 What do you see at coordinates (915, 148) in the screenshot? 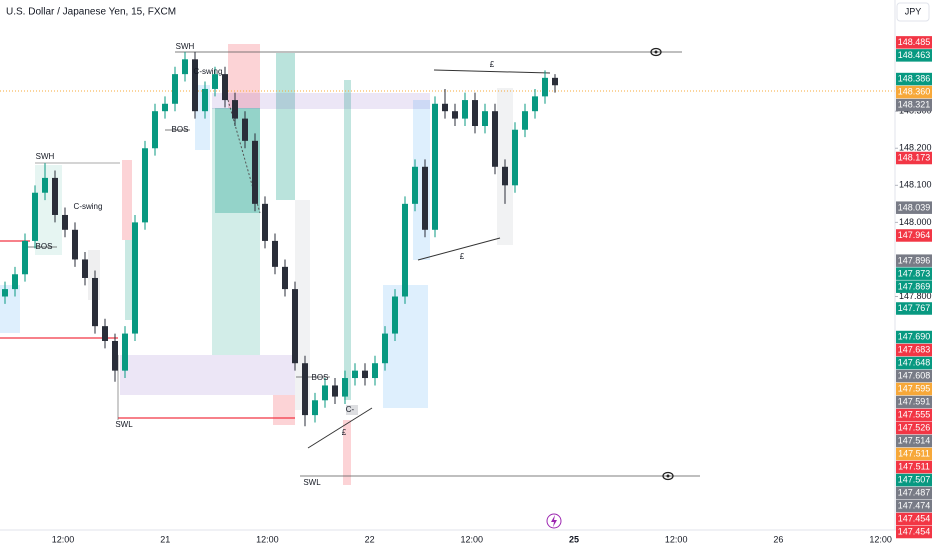
I see `y-tick-label: 148.200` at bounding box center [915, 148].